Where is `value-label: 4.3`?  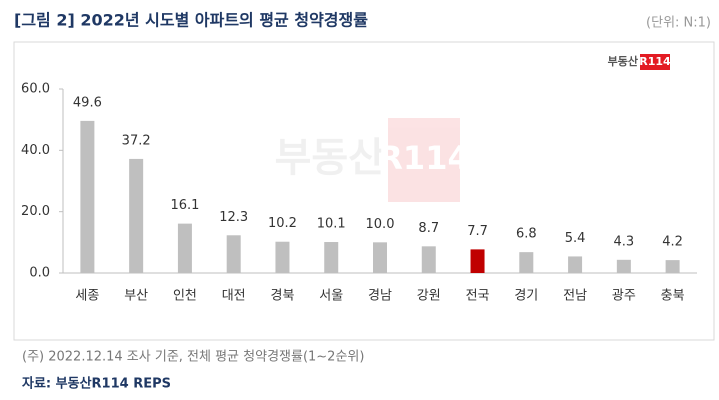 value-label: 4.3 is located at coordinates (624, 241).